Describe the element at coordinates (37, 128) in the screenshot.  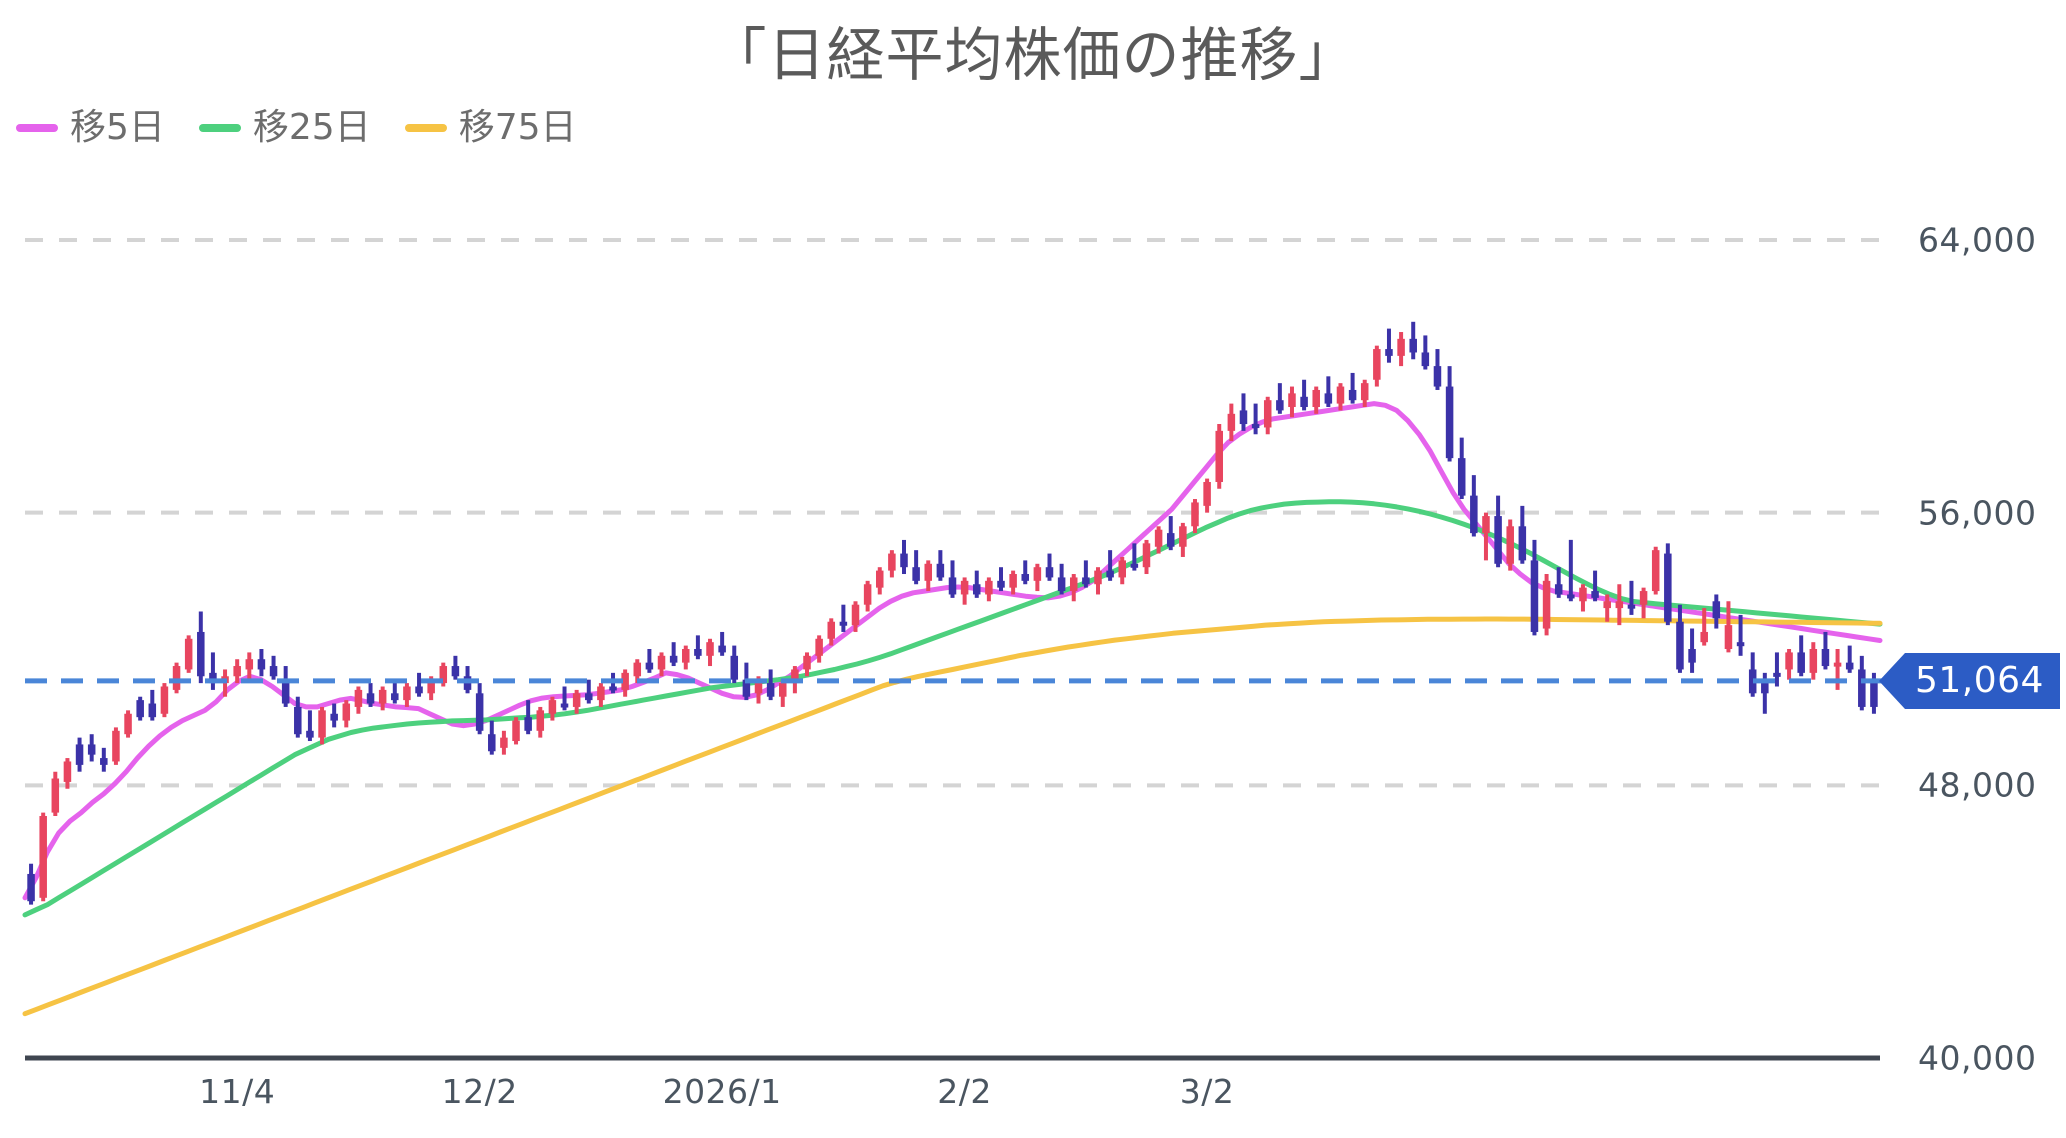
I see `legend-swatch-ma5` at that location.